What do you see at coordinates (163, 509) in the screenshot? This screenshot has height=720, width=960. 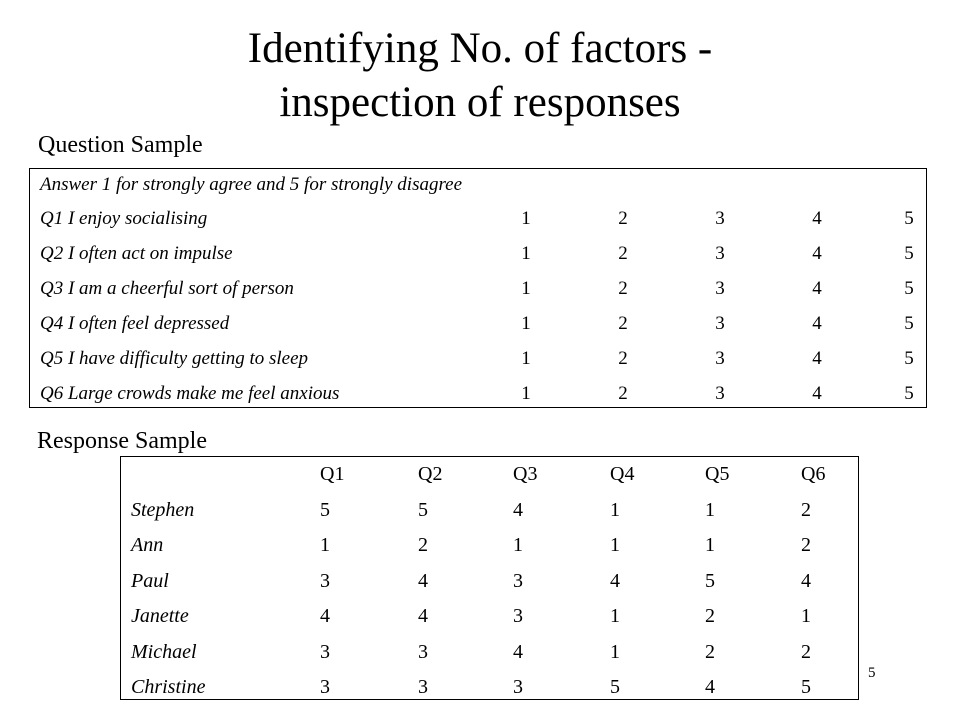 I see `respondent-name: Stephen` at bounding box center [163, 509].